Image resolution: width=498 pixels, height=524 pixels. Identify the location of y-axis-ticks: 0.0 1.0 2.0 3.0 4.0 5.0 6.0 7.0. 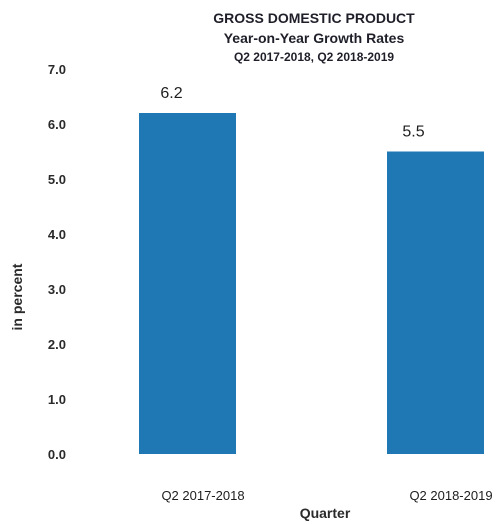
(57, 262).